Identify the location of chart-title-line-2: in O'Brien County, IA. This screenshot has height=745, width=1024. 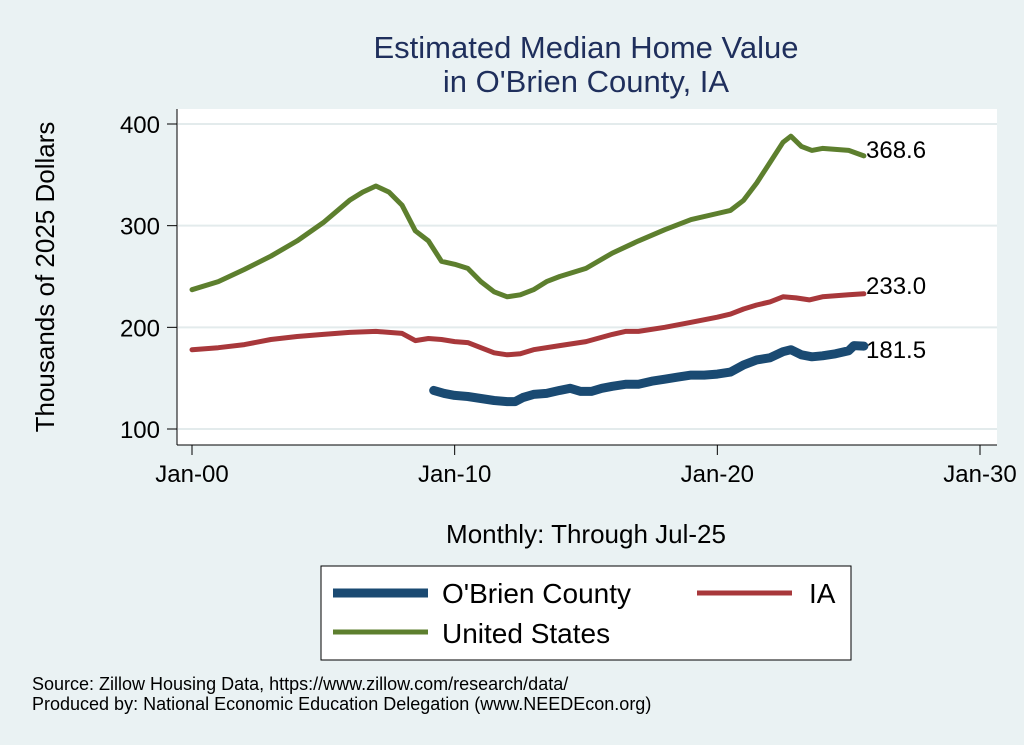
(586, 81).